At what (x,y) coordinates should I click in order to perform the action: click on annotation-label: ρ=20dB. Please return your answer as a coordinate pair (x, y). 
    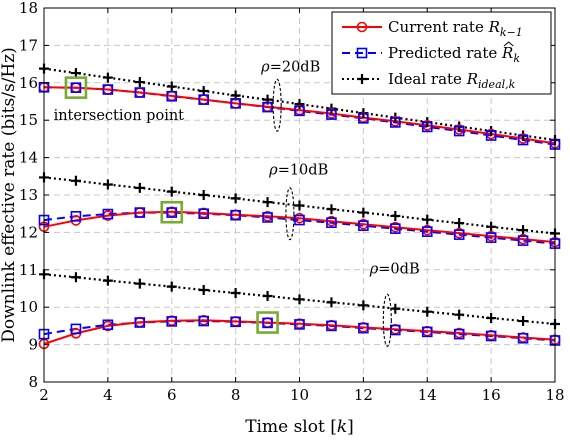
    Looking at the image, I should click on (290, 68).